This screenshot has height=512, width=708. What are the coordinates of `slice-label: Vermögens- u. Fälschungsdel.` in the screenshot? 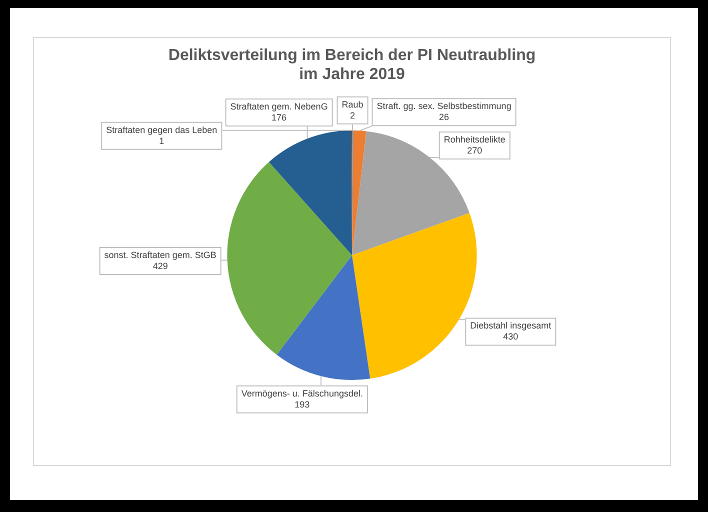 It's located at (302, 393).